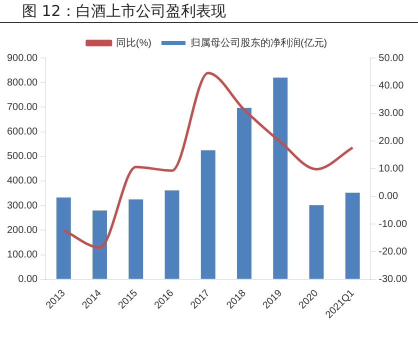  I want to click on y-tick-label: 100.00, so click(22, 255).